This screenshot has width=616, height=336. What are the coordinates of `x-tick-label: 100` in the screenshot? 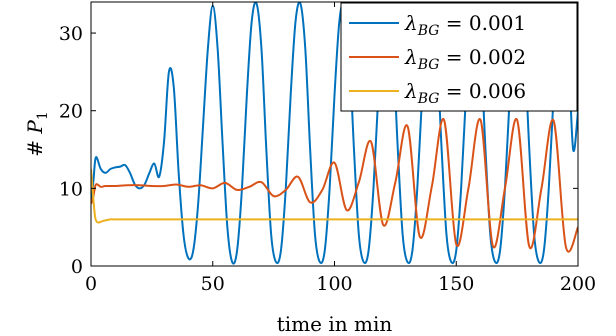 It's located at (334, 284).